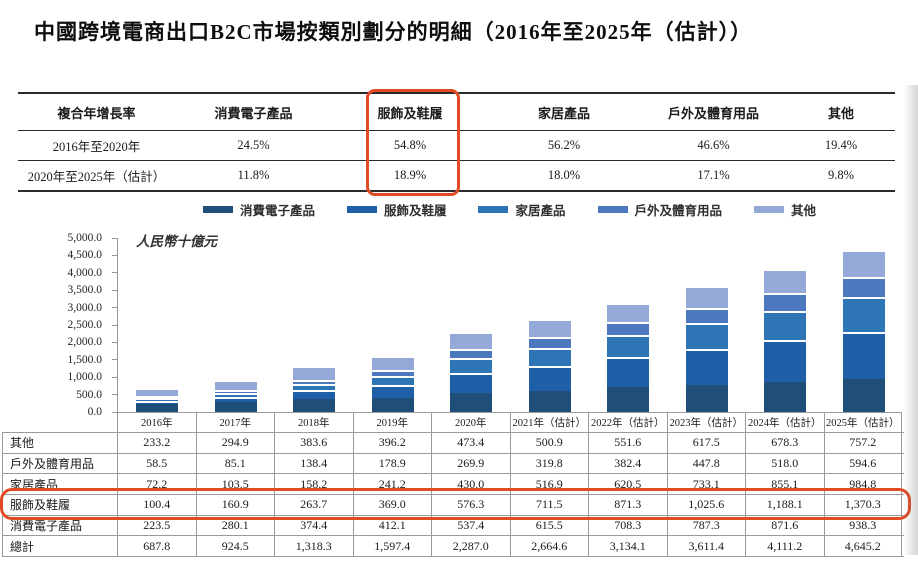 This screenshot has height=568, width=918. Describe the element at coordinates (313, 505) in the screenshot. I see `table-cell: 263.7` at that location.